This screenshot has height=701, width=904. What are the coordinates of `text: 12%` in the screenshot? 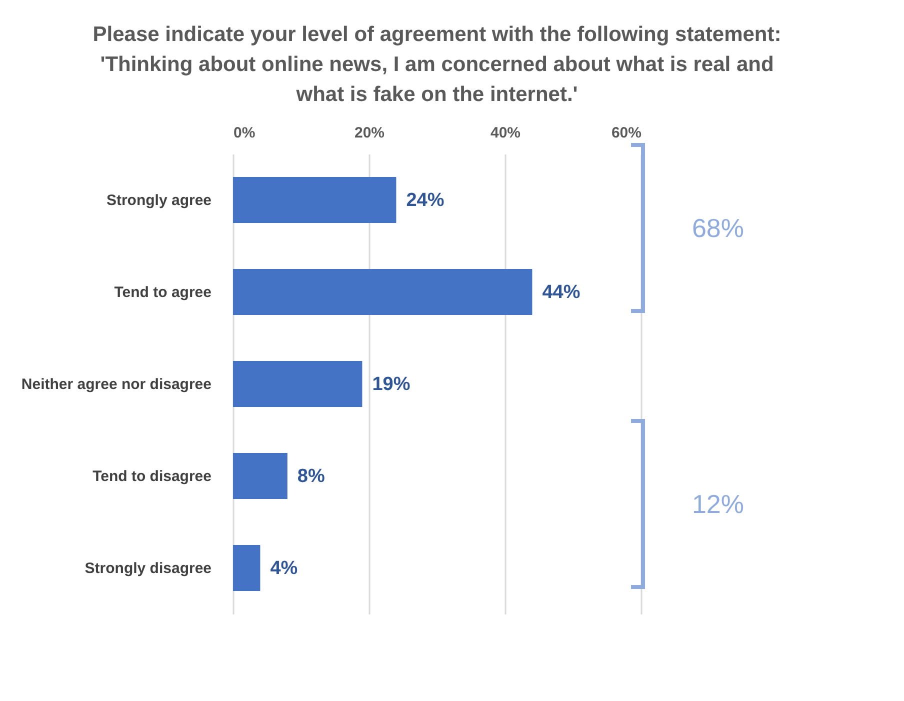 It's located at (718, 504).